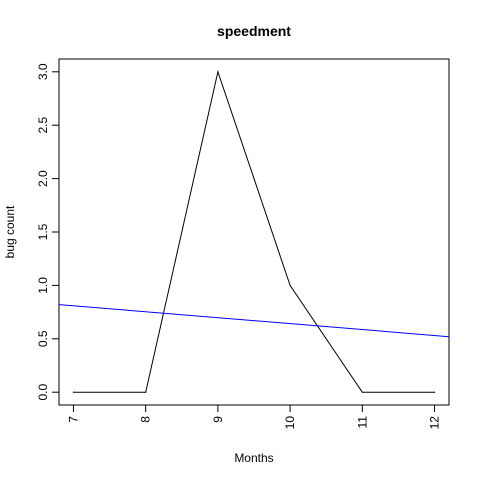 This screenshot has height=480, width=480. I want to click on y-axis: 0.0 0.5 1.0 1.5 2.0 2.5 3.0, so click(47, 232).